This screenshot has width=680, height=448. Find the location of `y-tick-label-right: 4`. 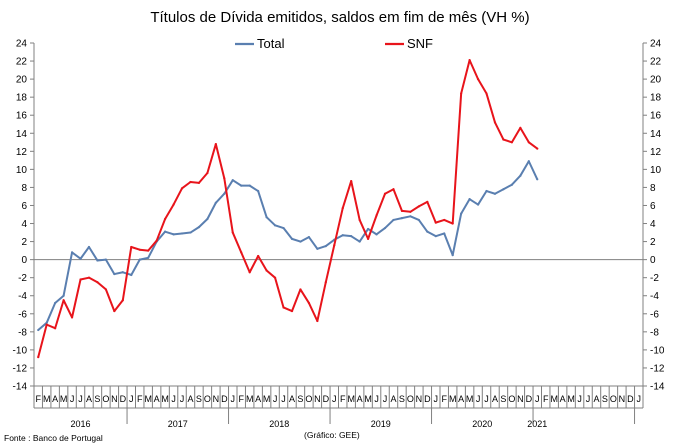

y-tick-label-right: 4 is located at coordinates (653, 224).